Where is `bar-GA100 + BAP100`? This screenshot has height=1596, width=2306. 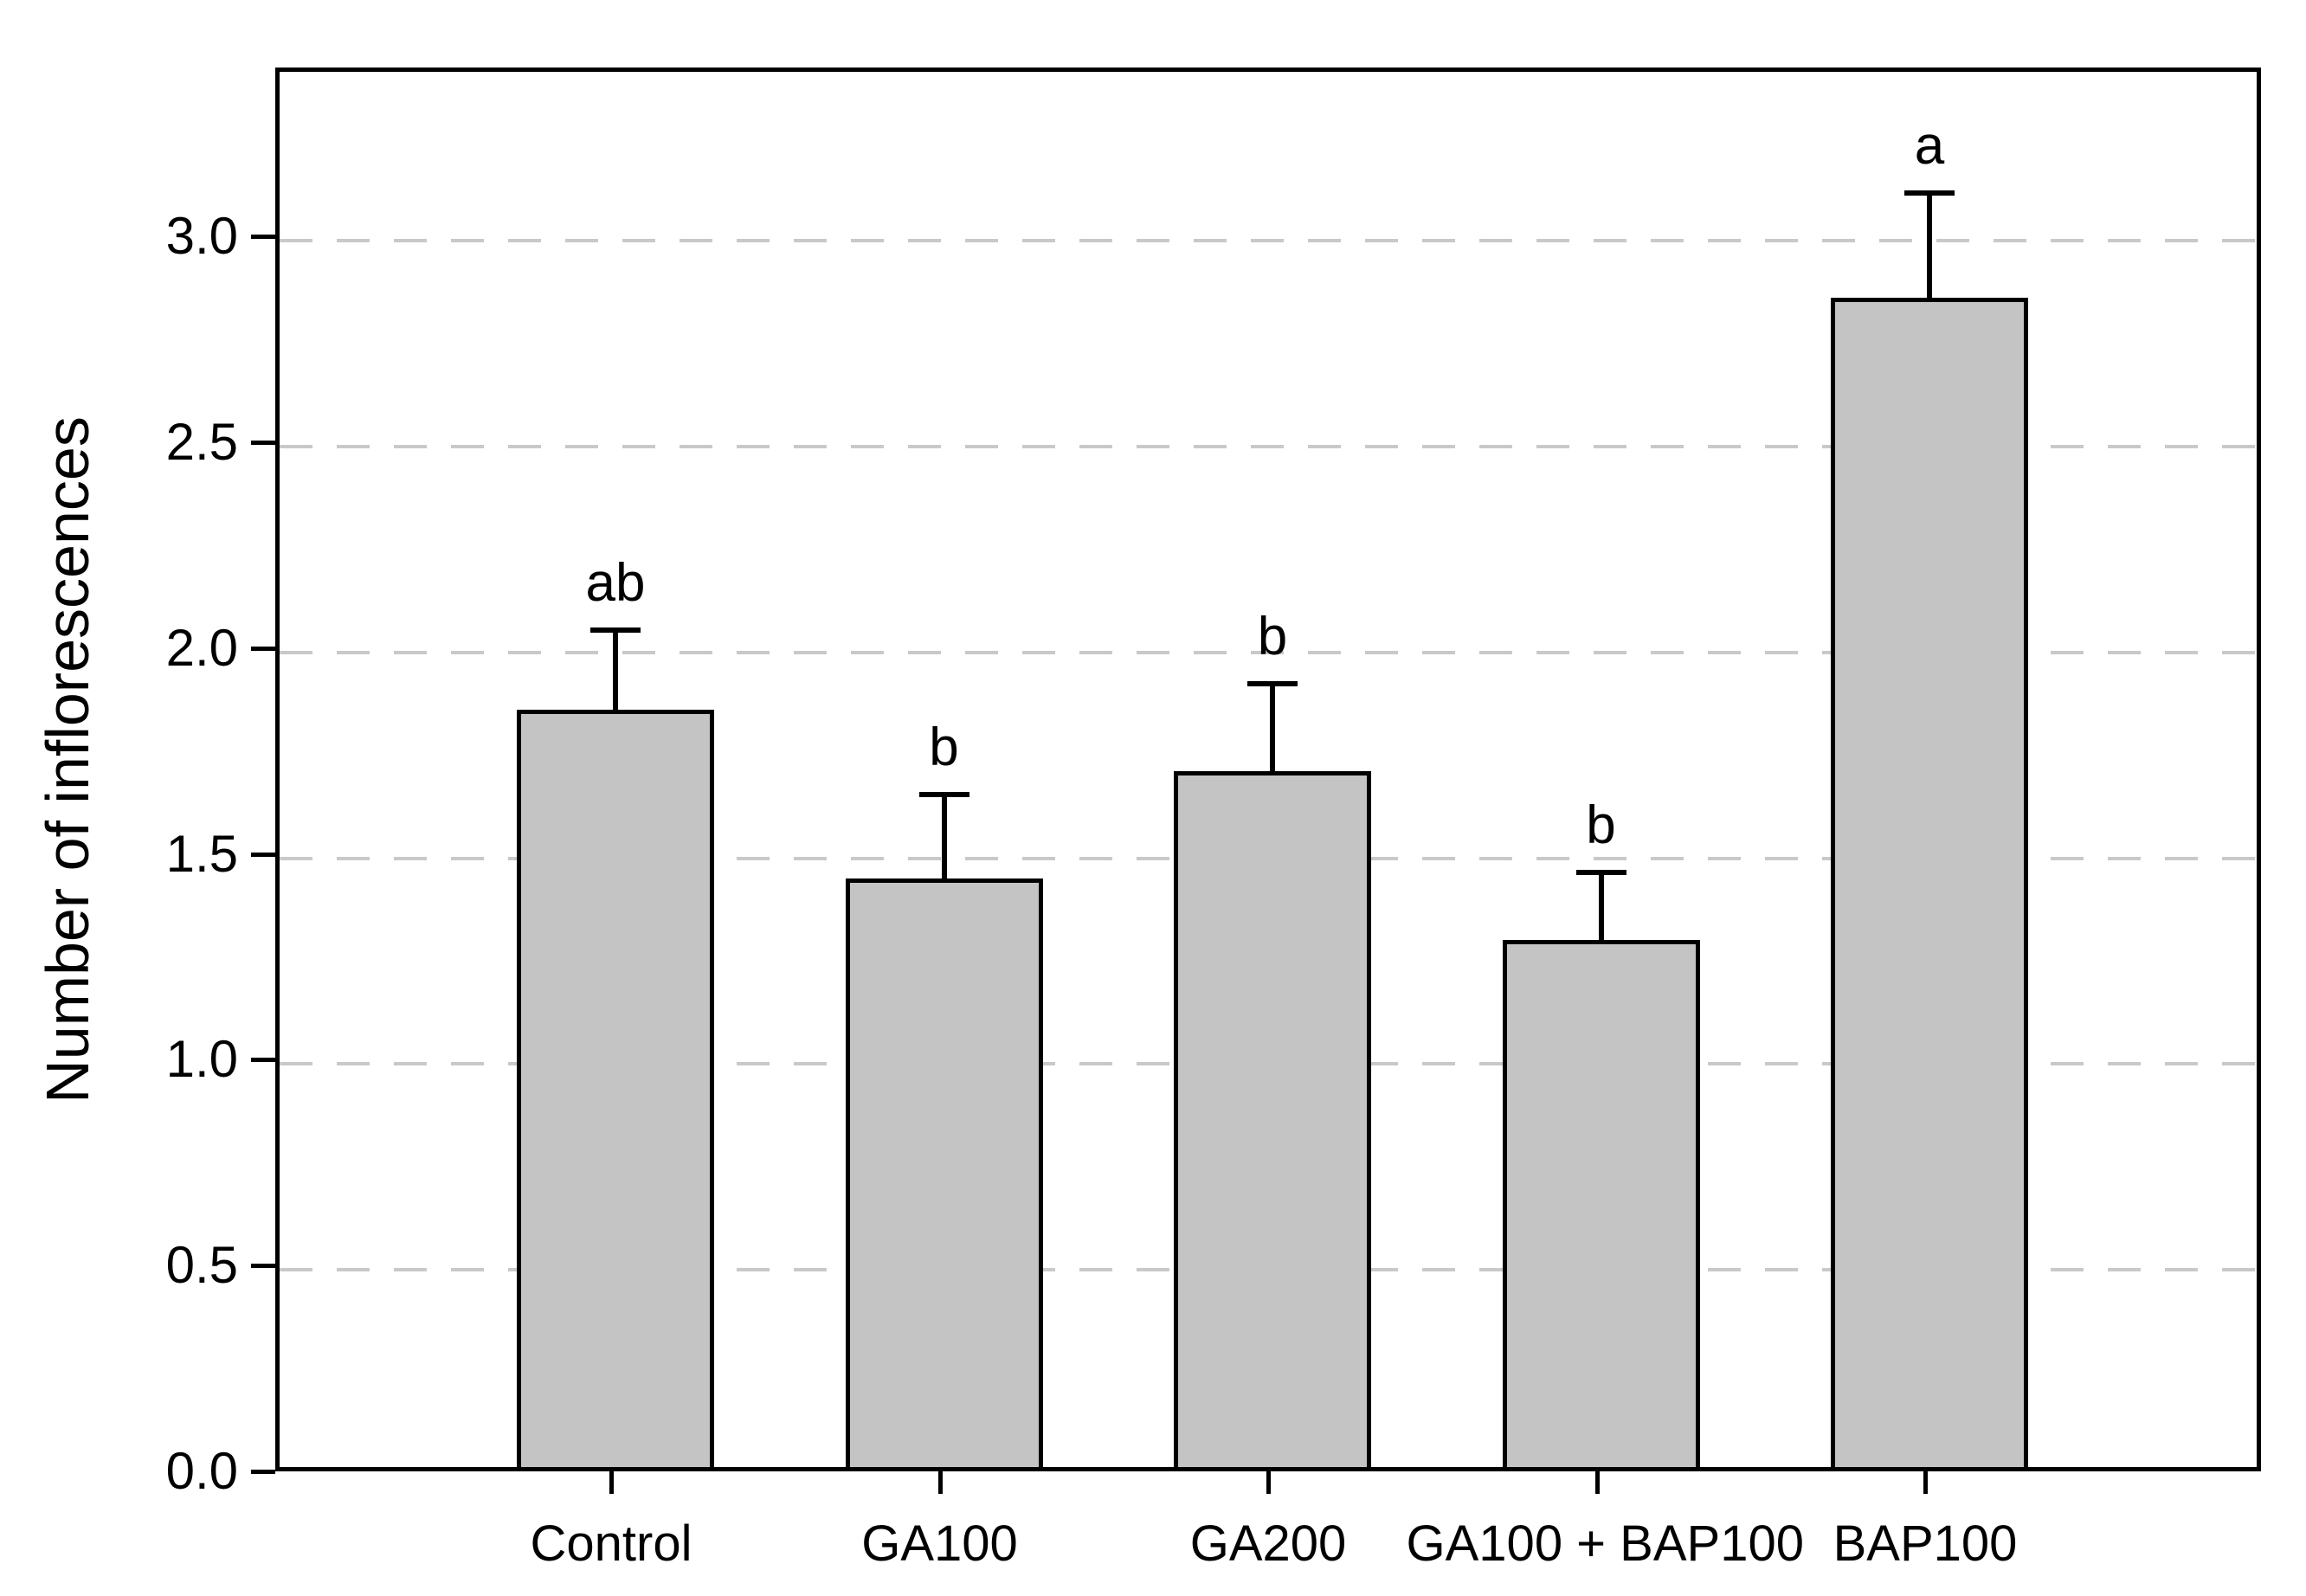 bar-GA100 + BAP100 is located at coordinates (1601, 1203).